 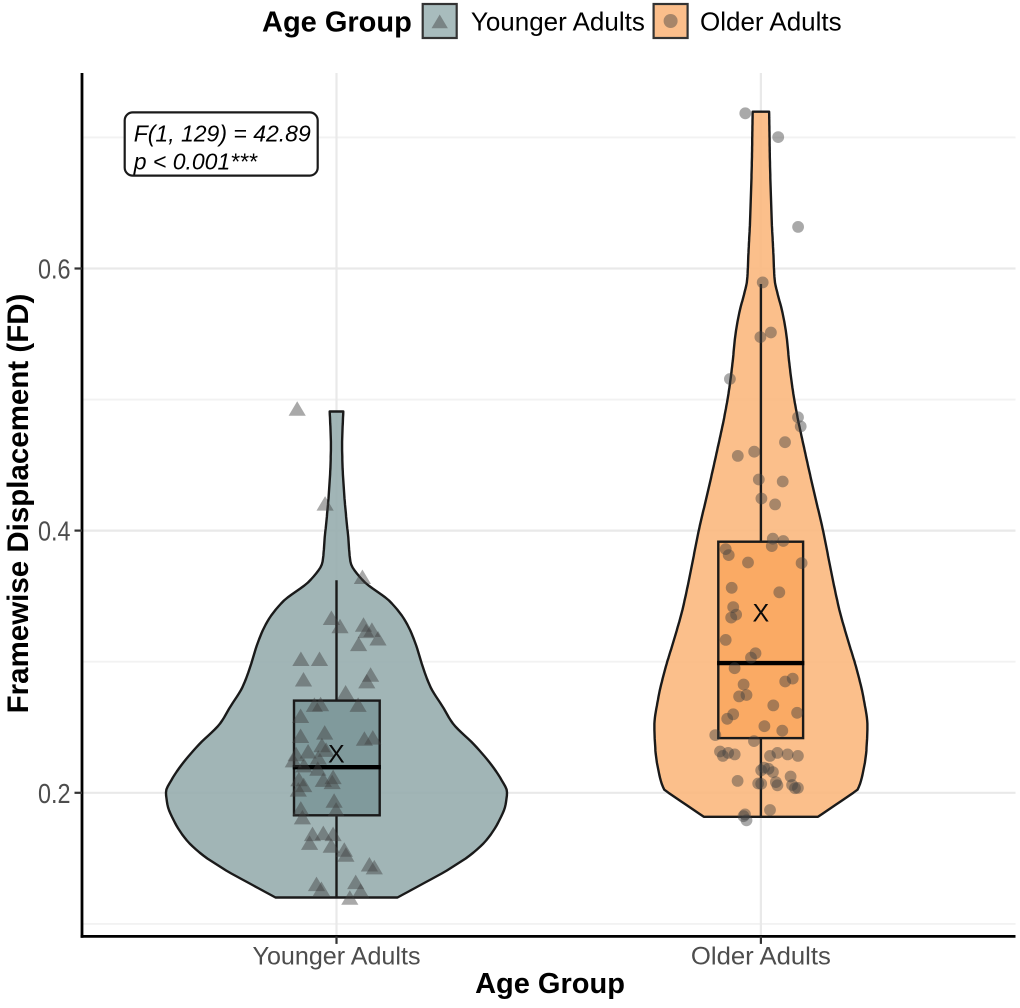 What do you see at coordinates (54, 269) in the screenshot?
I see `svg-text: 0.6` at bounding box center [54, 269].